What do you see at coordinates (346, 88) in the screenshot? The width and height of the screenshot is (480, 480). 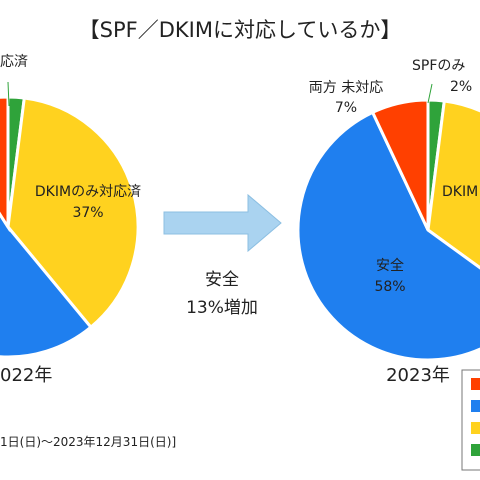 I see `pie-2023-both-name: 両方 未対応` at bounding box center [346, 88].